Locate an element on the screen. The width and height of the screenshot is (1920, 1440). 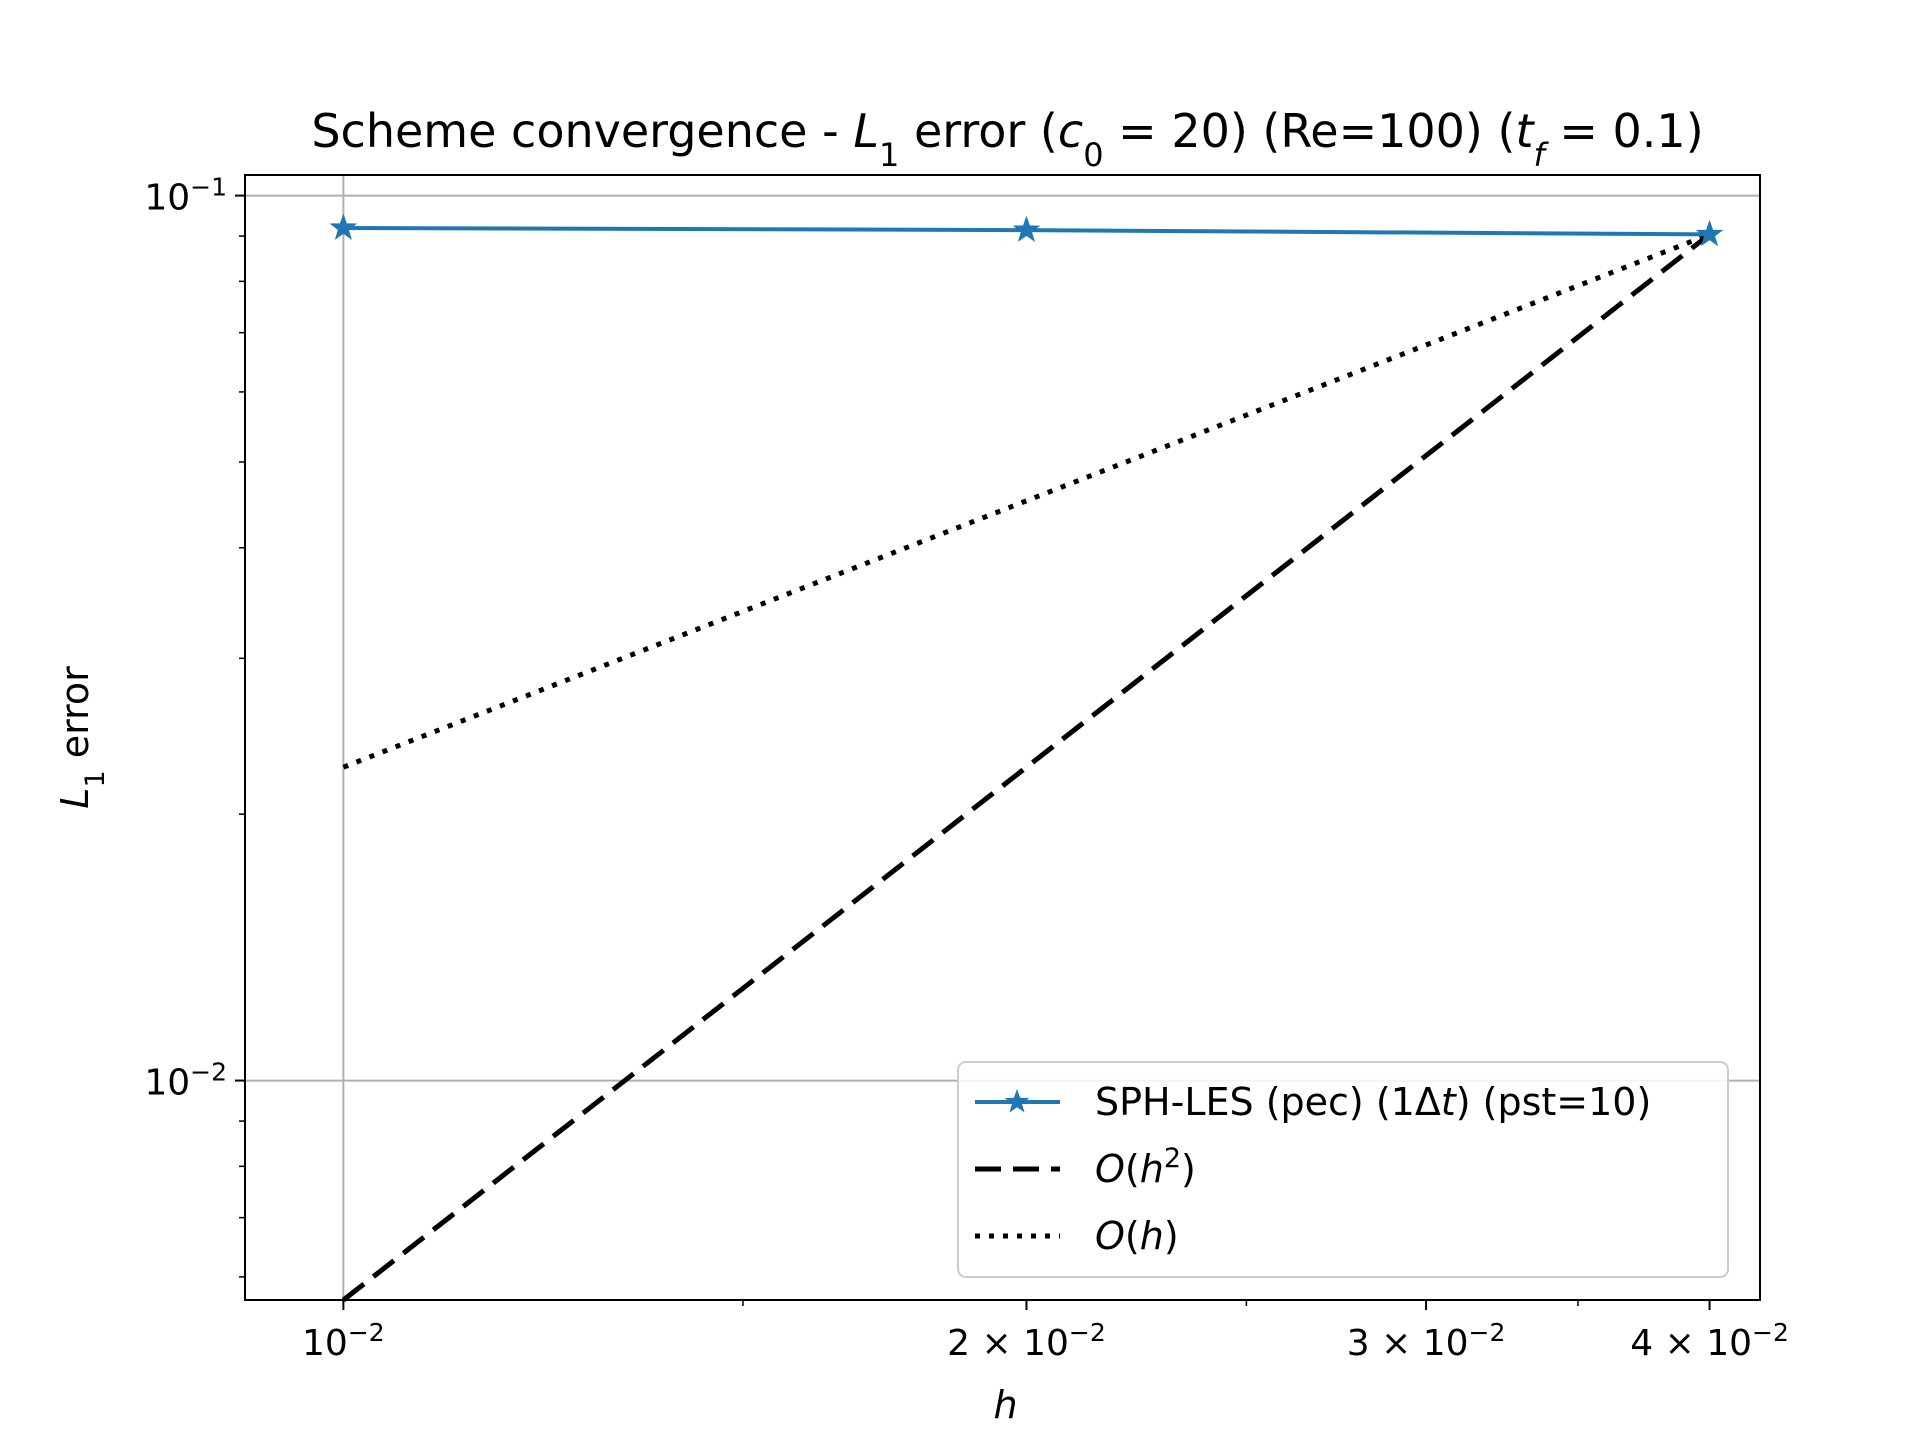
y-tick-label: 10⁻² is located at coordinates (185, 1080).